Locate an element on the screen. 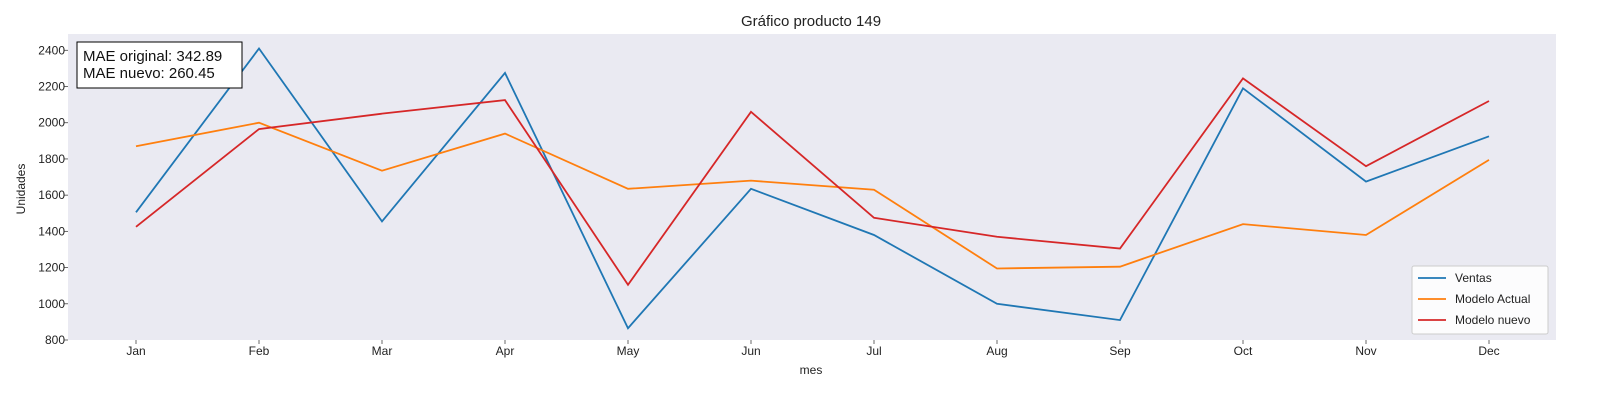 The image size is (1600, 400). annotation-text: MAE original: 342.89 is located at coordinates (152, 56).